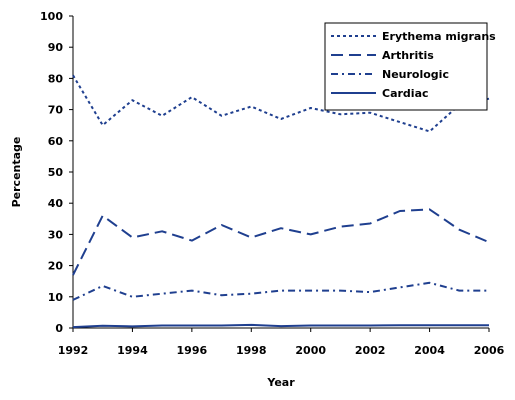 This screenshot has width=515, height=400. I want to click on x-tick-label: 1996, so click(192, 350).